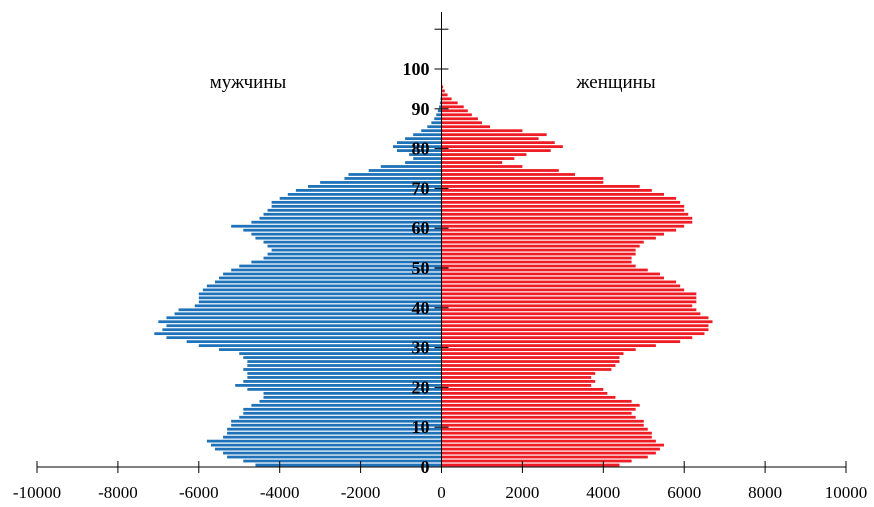 This screenshot has width=874, height=507. What do you see at coordinates (280, 492) in the screenshot?
I see `x-tick-label: -4000` at bounding box center [280, 492].